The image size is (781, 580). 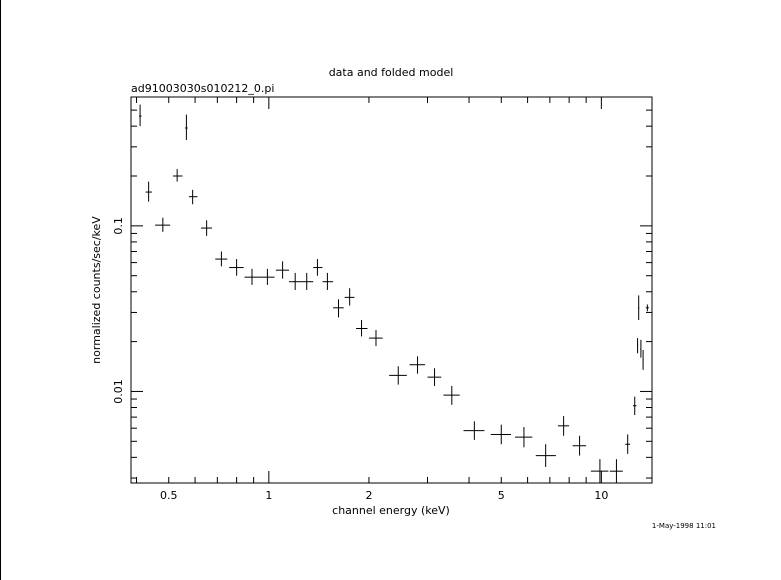 What do you see at coordinates (118, 226) in the screenshot?
I see `y-tick-label: 0.1` at bounding box center [118, 226].